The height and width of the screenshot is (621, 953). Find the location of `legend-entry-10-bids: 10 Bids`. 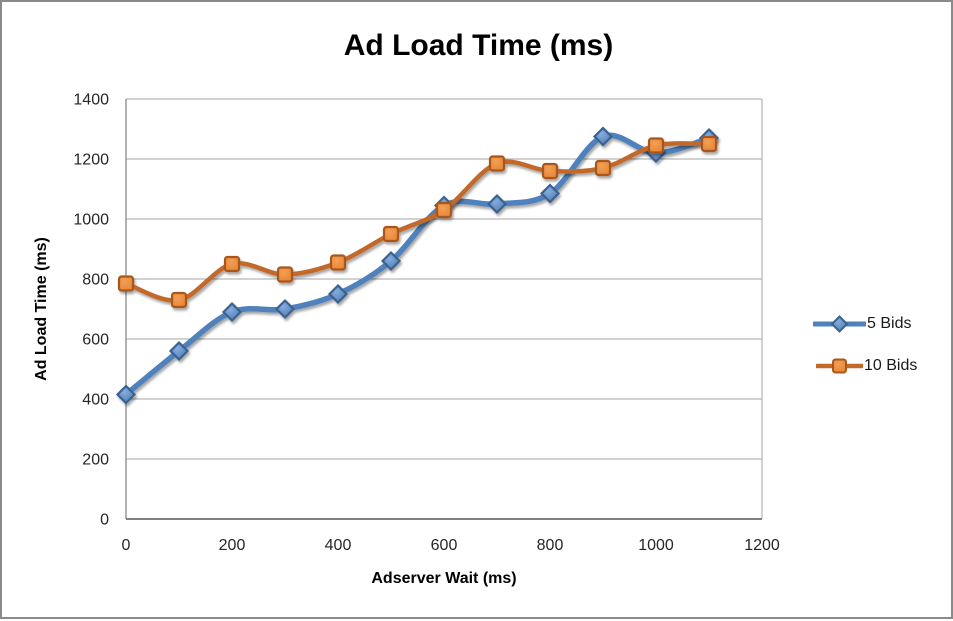

legend-entry-10-bids: 10 Bids is located at coordinates (866, 366).